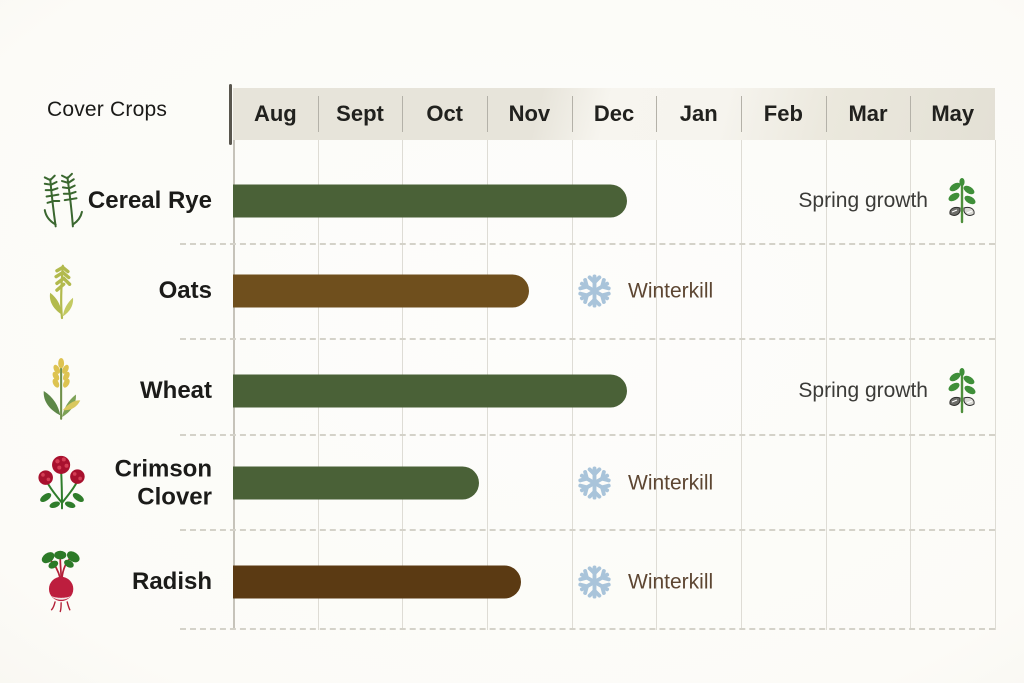 This screenshot has height=683, width=1024. I want to click on crop-row: Oats Win, so click(512, 291).